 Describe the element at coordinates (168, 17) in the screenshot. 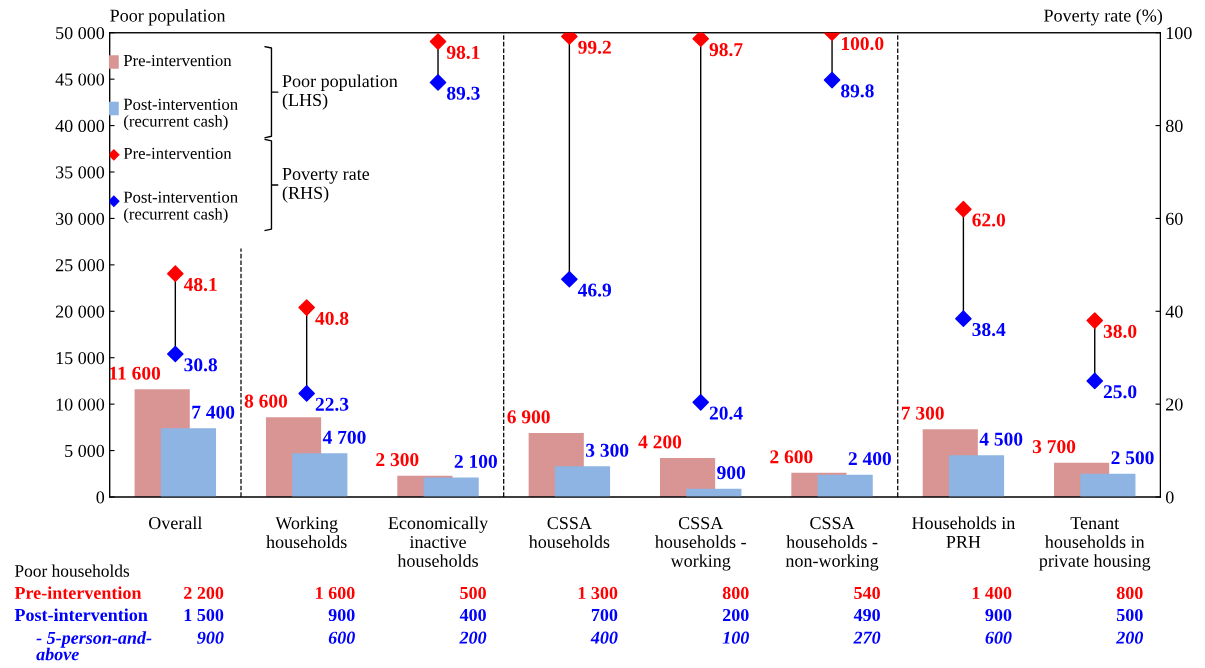

I see `y-axis-title: Poor population` at that location.